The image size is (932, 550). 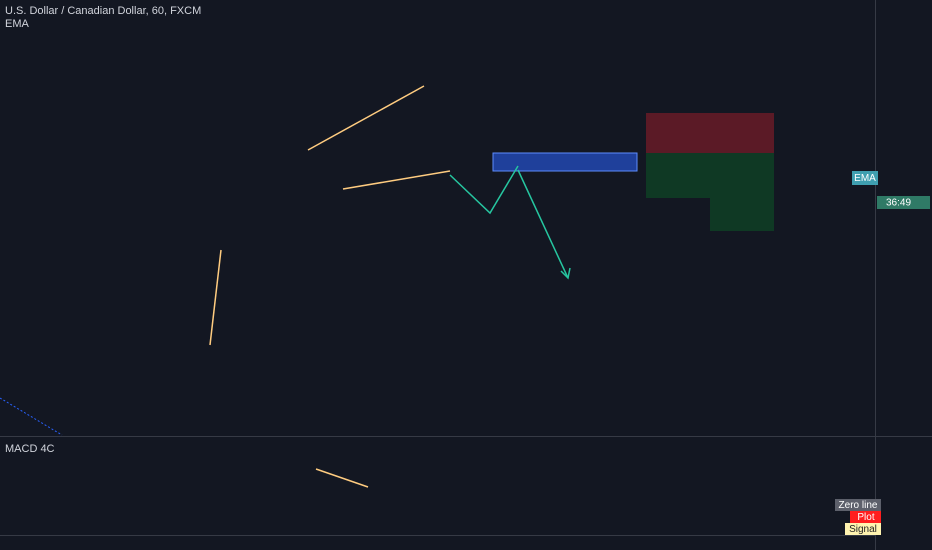 I want to click on ema-label: EMA, so click(x=865, y=178).